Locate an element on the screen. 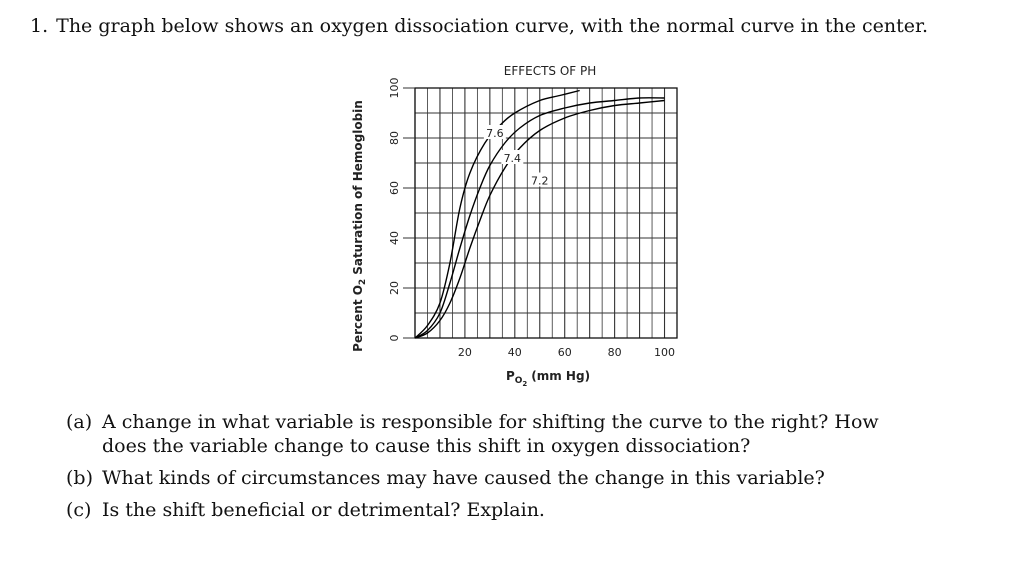 The height and width of the screenshot is (568, 1024). chart-curves is located at coordinates (539, 214).